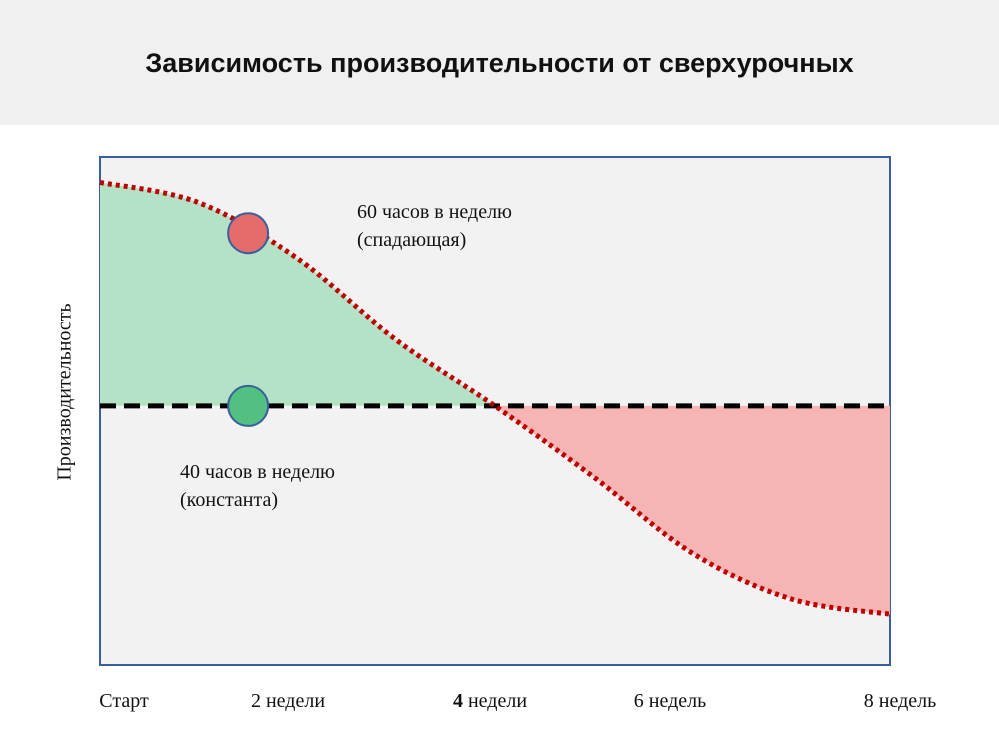 This screenshot has width=999, height=749. What do you see at coordinates (434, 226) in the screenshot?
I see `annotation-falling: 60 часов в неделю (спадающая)` at bounding box center [434, 226].